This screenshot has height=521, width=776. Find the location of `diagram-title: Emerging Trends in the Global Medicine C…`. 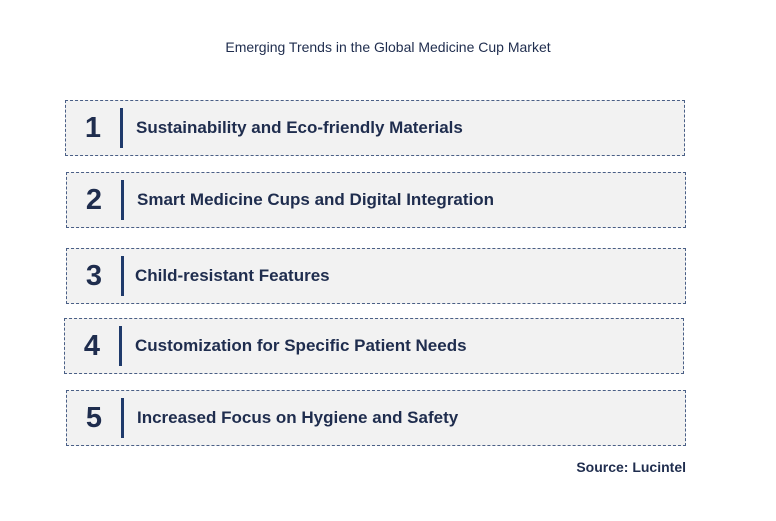

diagram-title: Emerging Trends in the Global Medicine C… is located at coordinates (388, 47).